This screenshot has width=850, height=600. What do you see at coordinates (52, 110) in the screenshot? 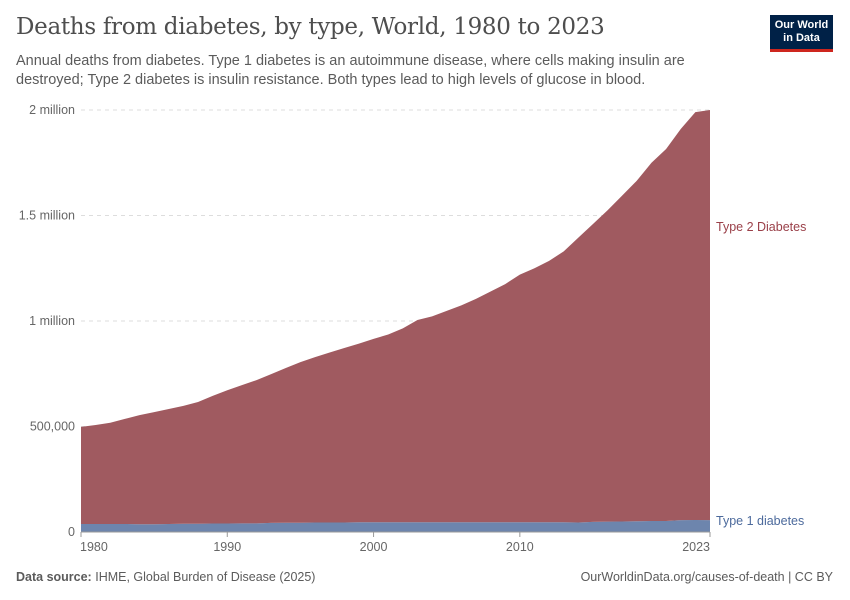
I see `y-tick-label: 2 million` at bounding box center [52, 110].